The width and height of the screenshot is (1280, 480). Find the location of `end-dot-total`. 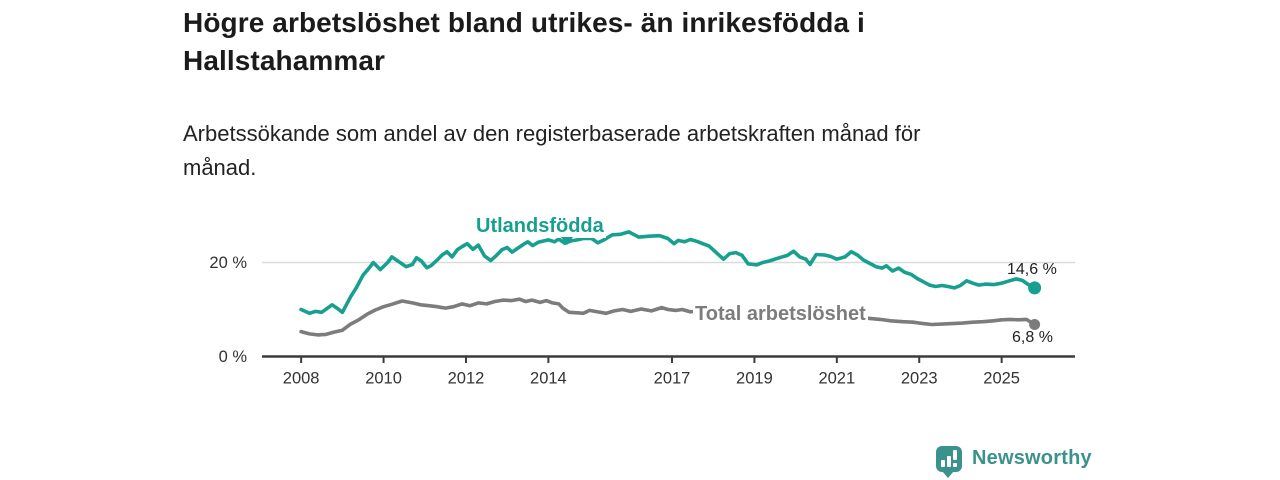

end-dot-total is located at coordinates (1035, 325).